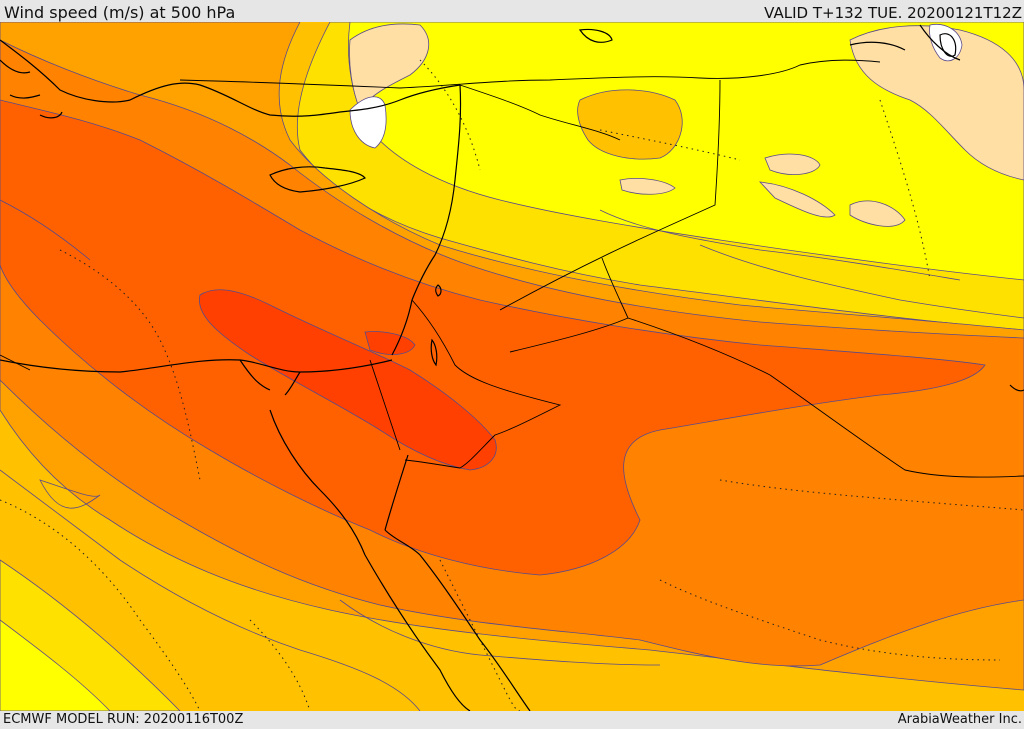  What do you see at coordinates (123, 719) in the screenshot?
I see `model-run-label: ECMWF MODEL RUN: 20200116T00Z` at bounding box center [123, 719].